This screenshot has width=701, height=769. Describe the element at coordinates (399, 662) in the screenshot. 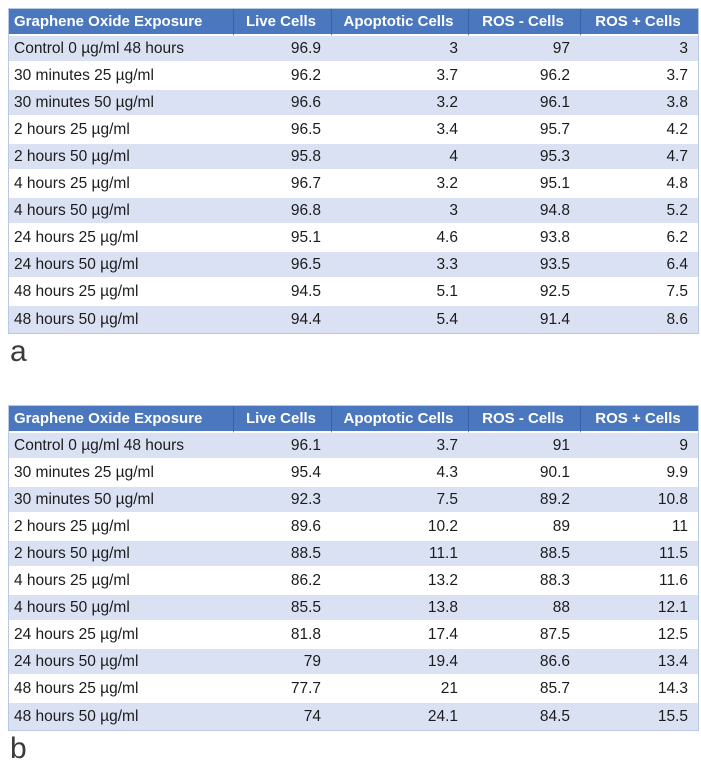

I see `value-cell: 19.4` at that location.